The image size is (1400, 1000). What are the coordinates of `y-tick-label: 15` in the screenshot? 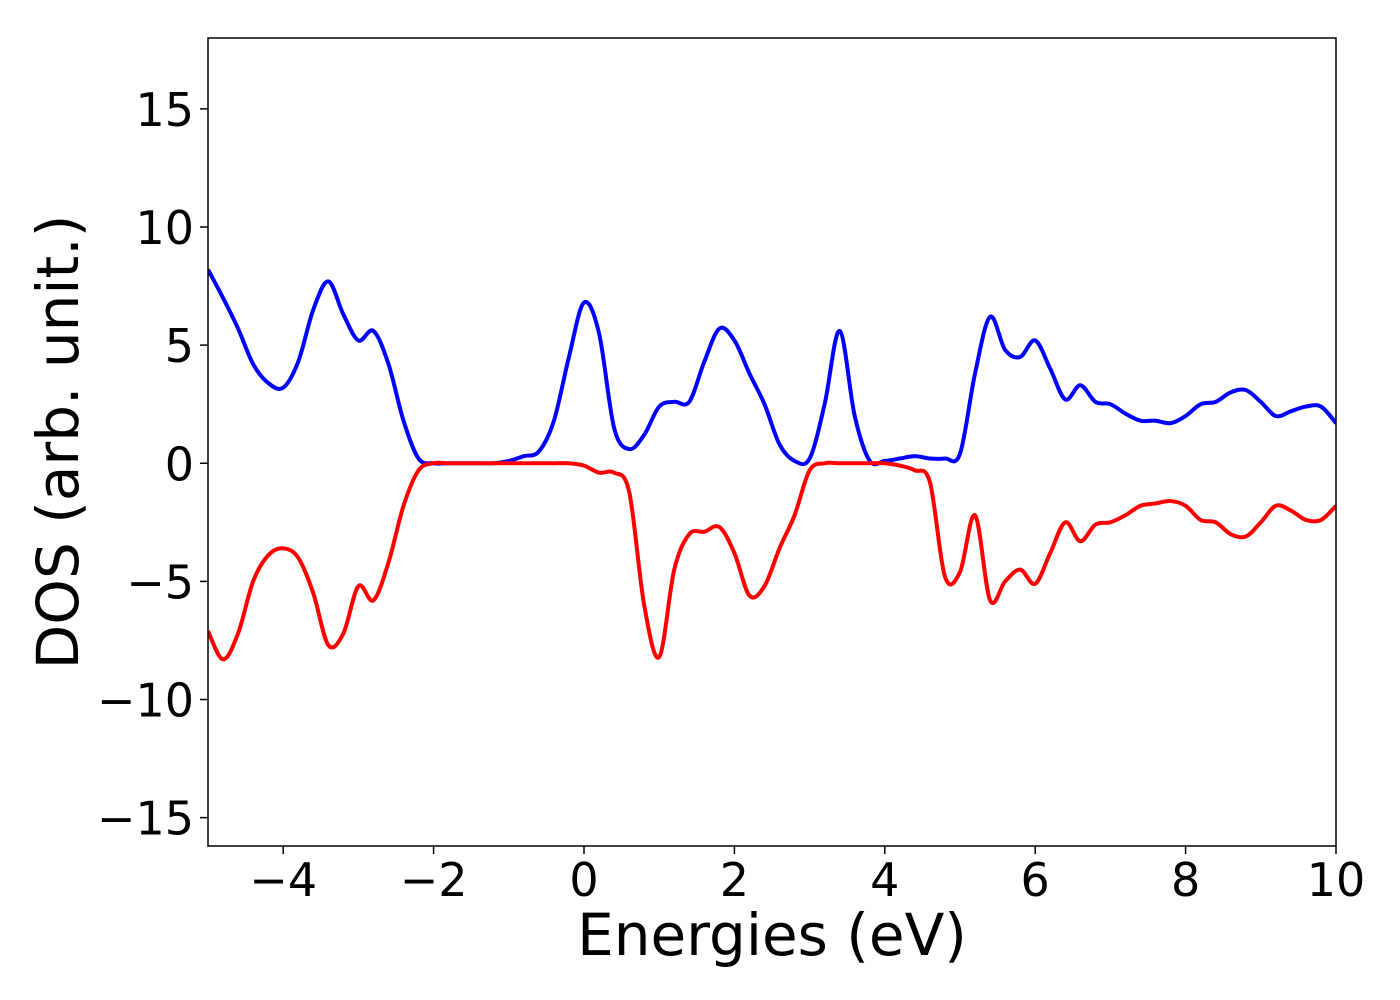 It's located at (164, 110).